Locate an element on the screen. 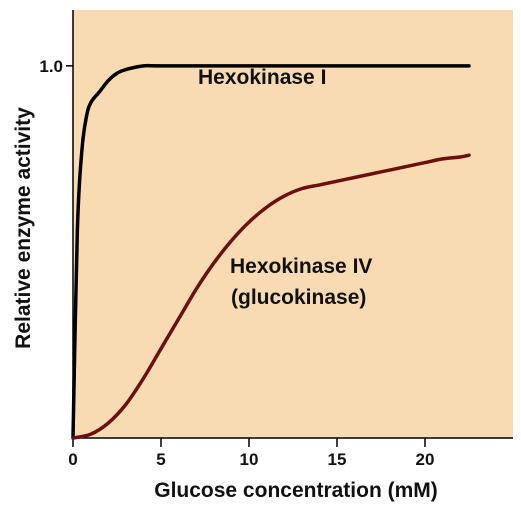 The image size is (521, 506). x-tick-label: 10 is located at coordinates (249, 459).